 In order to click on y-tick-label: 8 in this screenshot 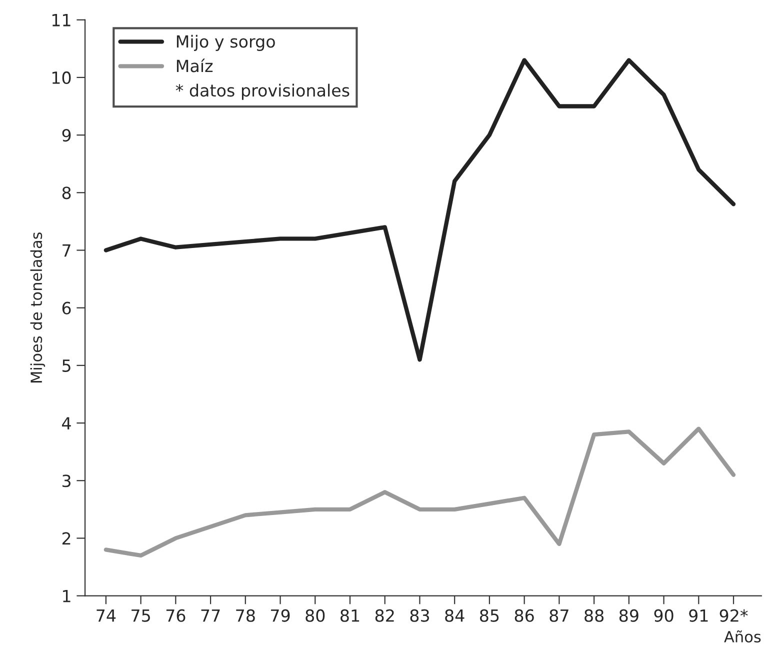, I will do `click(66, 193)`.